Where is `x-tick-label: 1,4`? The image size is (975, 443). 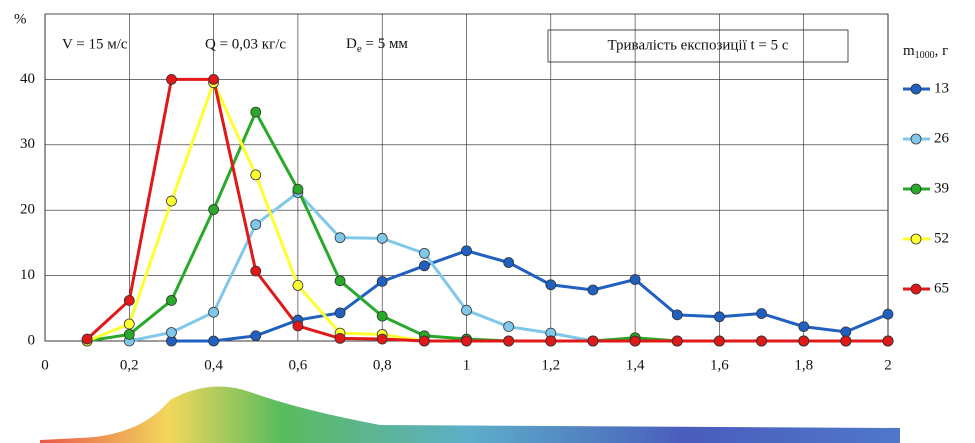
x-tick-label: 1,4 is located at coordinates (635, 365).